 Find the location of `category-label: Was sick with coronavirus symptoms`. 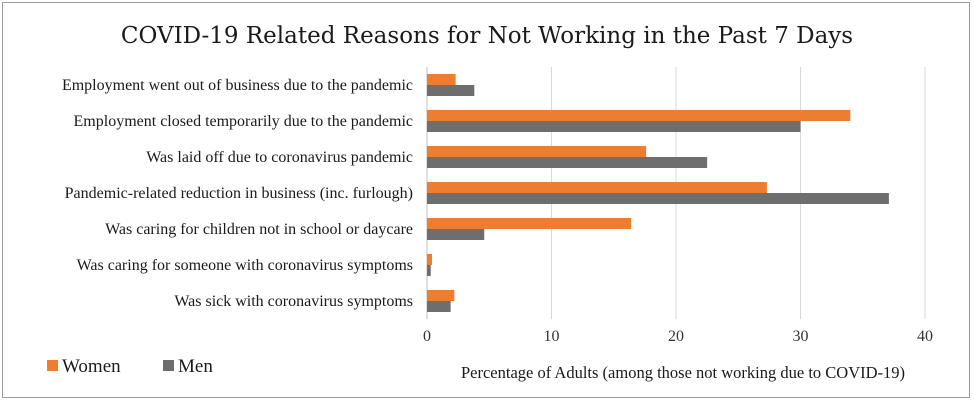

category-label: Was sick with coronavirus symptoms is located at coordinates (293, 301).